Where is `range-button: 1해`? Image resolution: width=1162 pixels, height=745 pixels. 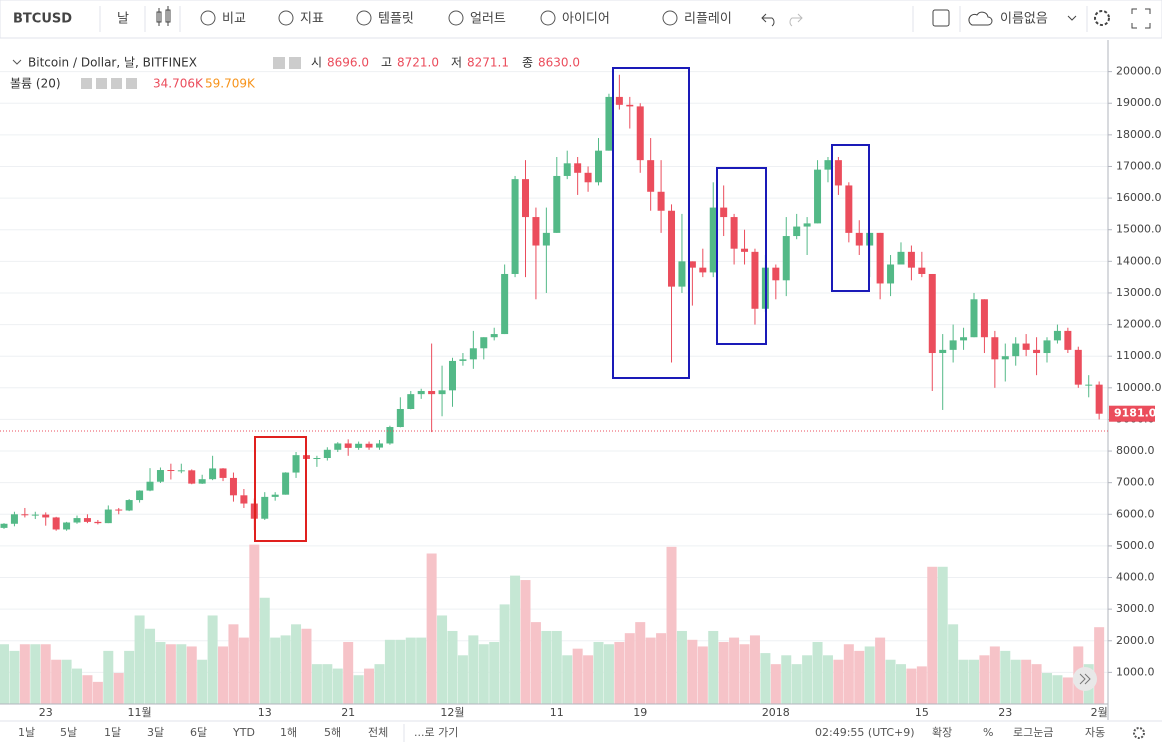
range-button: 1해 is located at coordinates (288, 732).